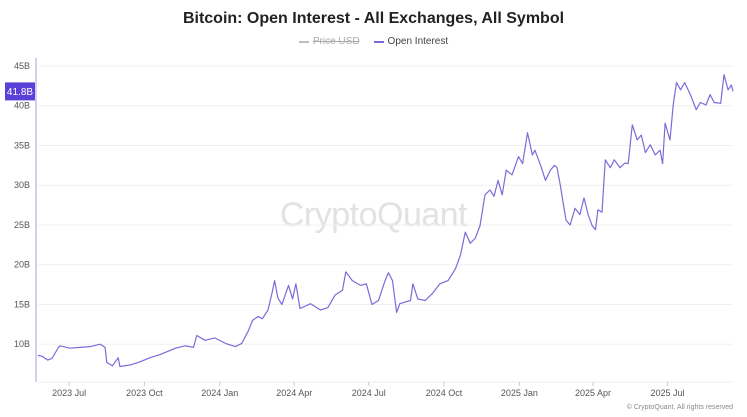 This screenshot has width=747, height=417. Describe the element at coordinates (667, 393) in the screenshot. I see `x-tick-label: 2025 Jul` at that location.